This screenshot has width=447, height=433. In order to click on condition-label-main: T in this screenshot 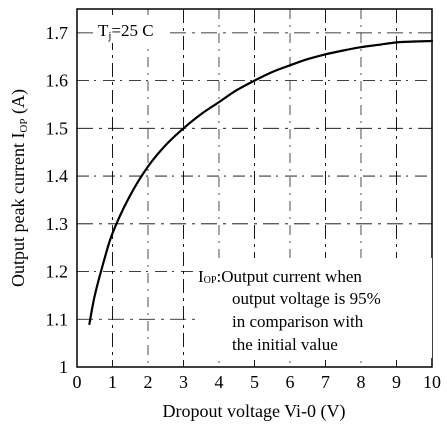, I will do `click(103, 30)`.